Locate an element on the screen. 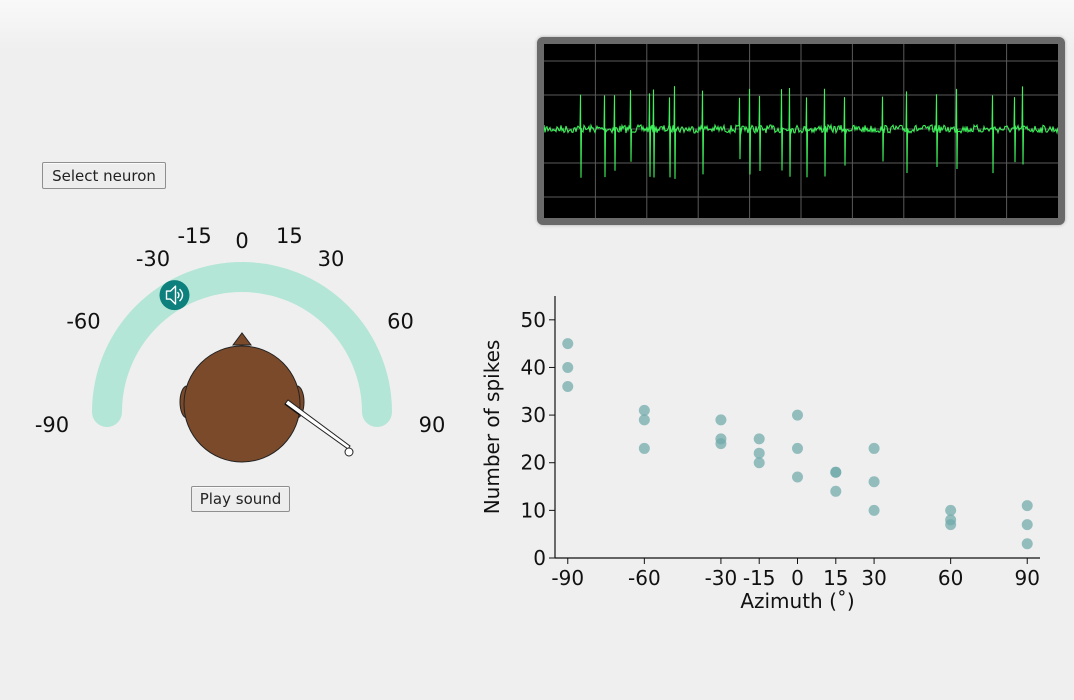 The width and height of the screenshot is (1074, 700). y-tick-label: 30 is located at coordinates (533, 415).